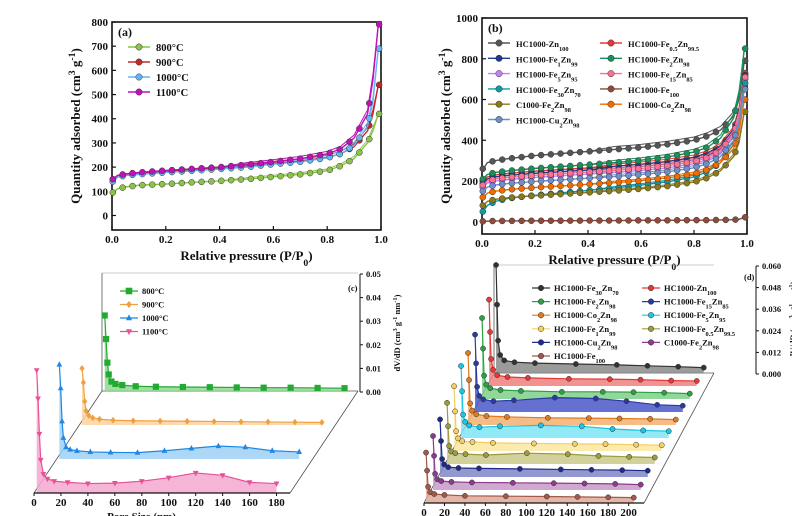  I want to click on y-tick-label: 100, so click(100, 192).